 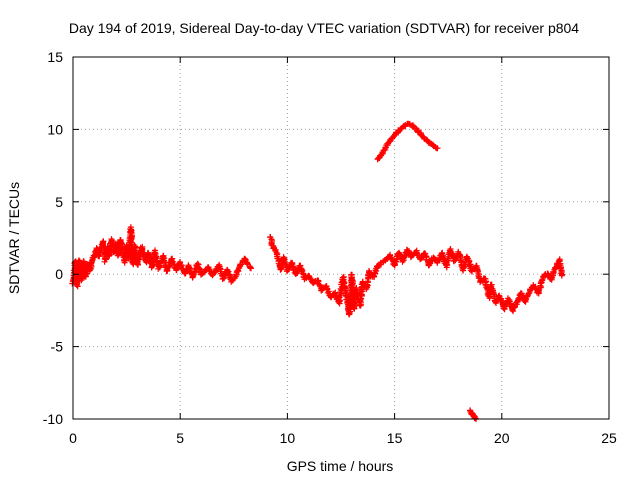 What do you see at coordinates (55, 129) in the screenshot?
I see `y-tick-label: 10` at bounding box center [55, 129].